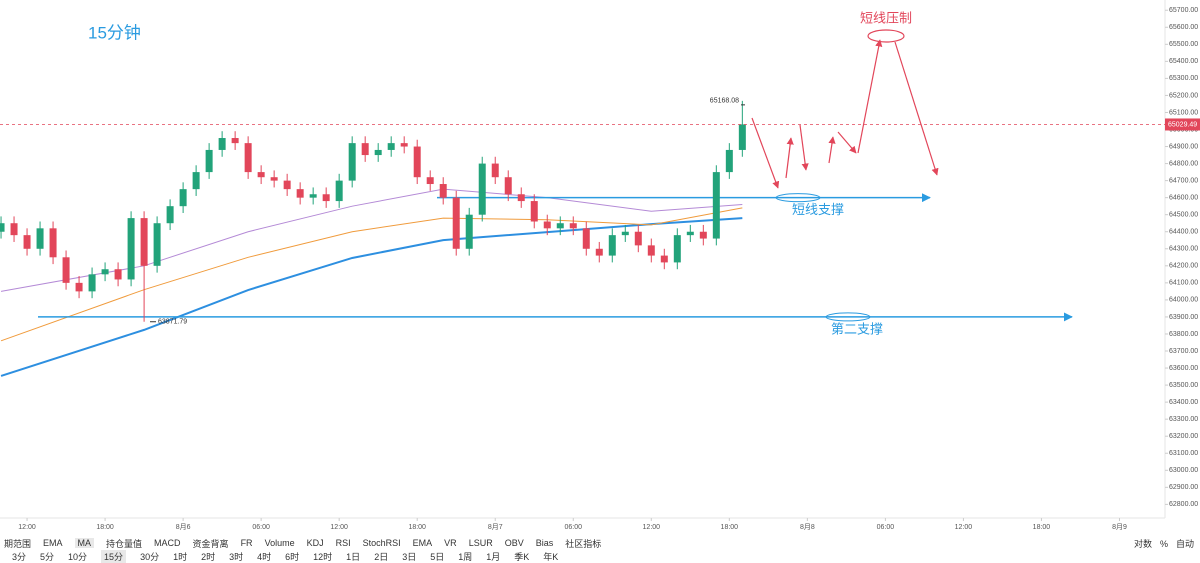  Describe the element at coordinates (1163, 544) in the screenshot. I see `scale-button: %` at that location.